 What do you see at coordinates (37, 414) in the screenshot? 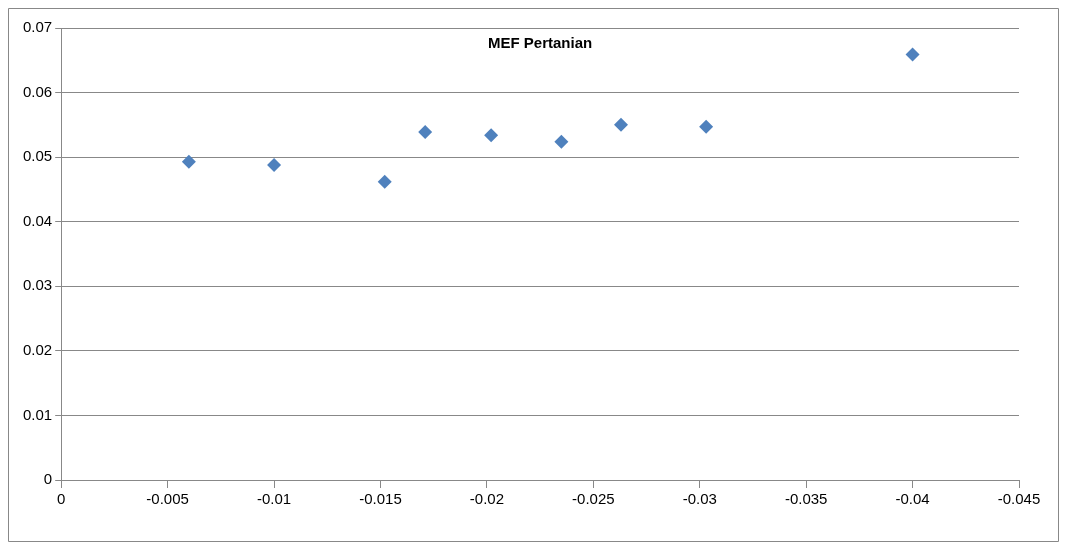
I see `y-tick-label: 0.01` at bounding box center [37, 414].